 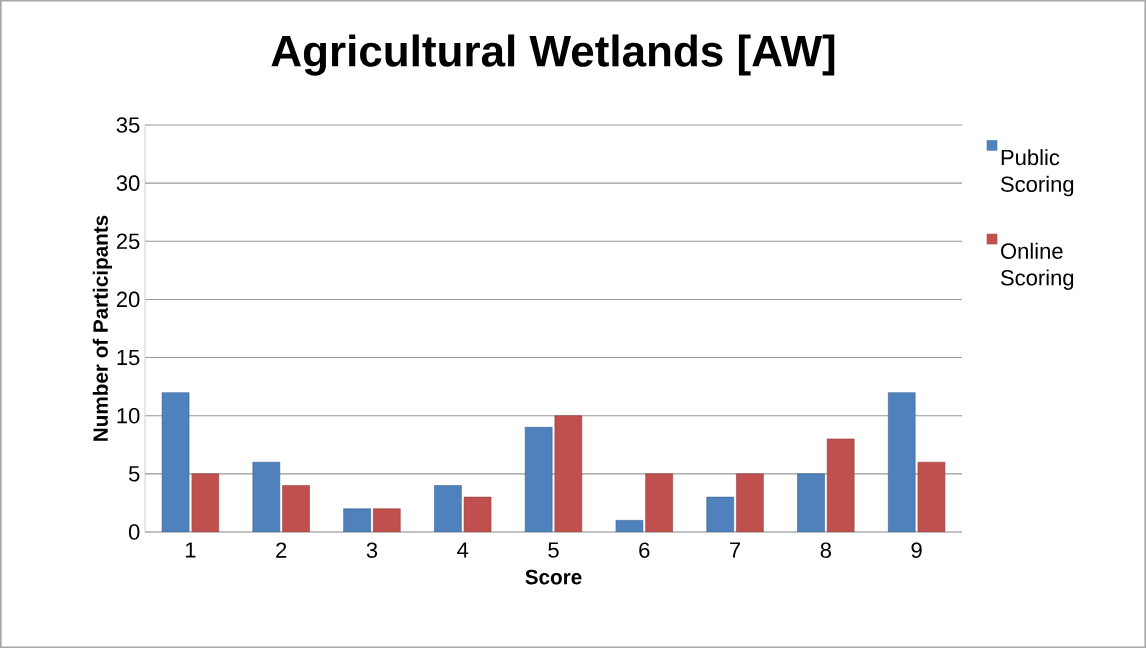 What do you see at coordinates (128, 415) in the screenshot?
I see `y-tick-label: 10` at bounding box center [128, 415].